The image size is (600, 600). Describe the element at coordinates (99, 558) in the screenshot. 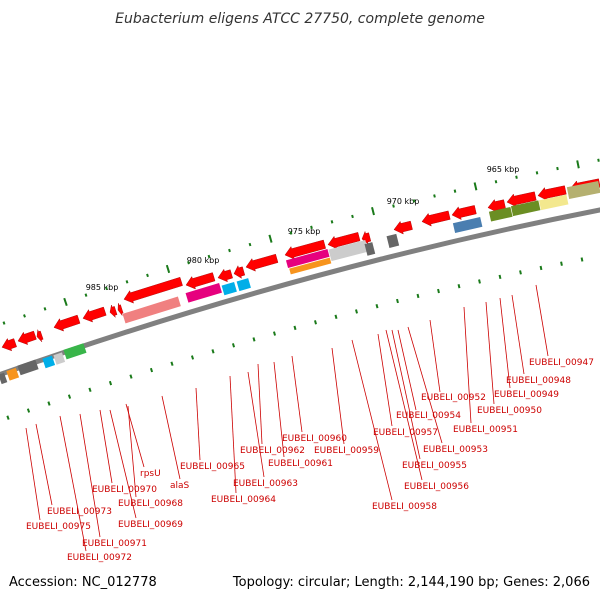

I see `gene-label-00972: EUBELI_00972` at that location.